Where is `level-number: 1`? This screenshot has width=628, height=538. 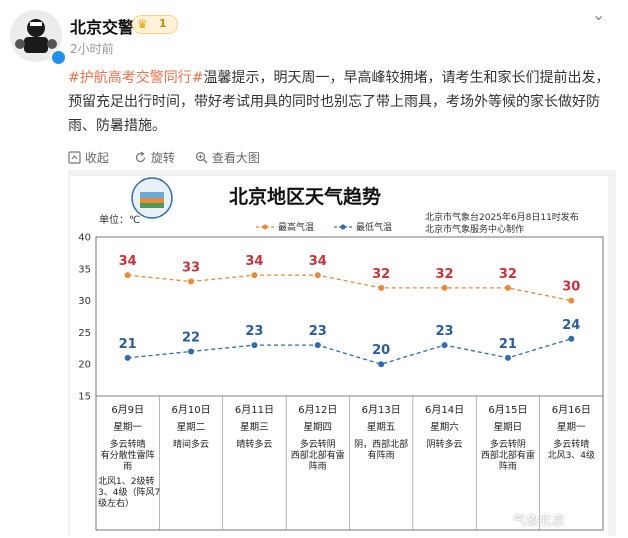
level-number: 1 is located at coordinates (163, 23).